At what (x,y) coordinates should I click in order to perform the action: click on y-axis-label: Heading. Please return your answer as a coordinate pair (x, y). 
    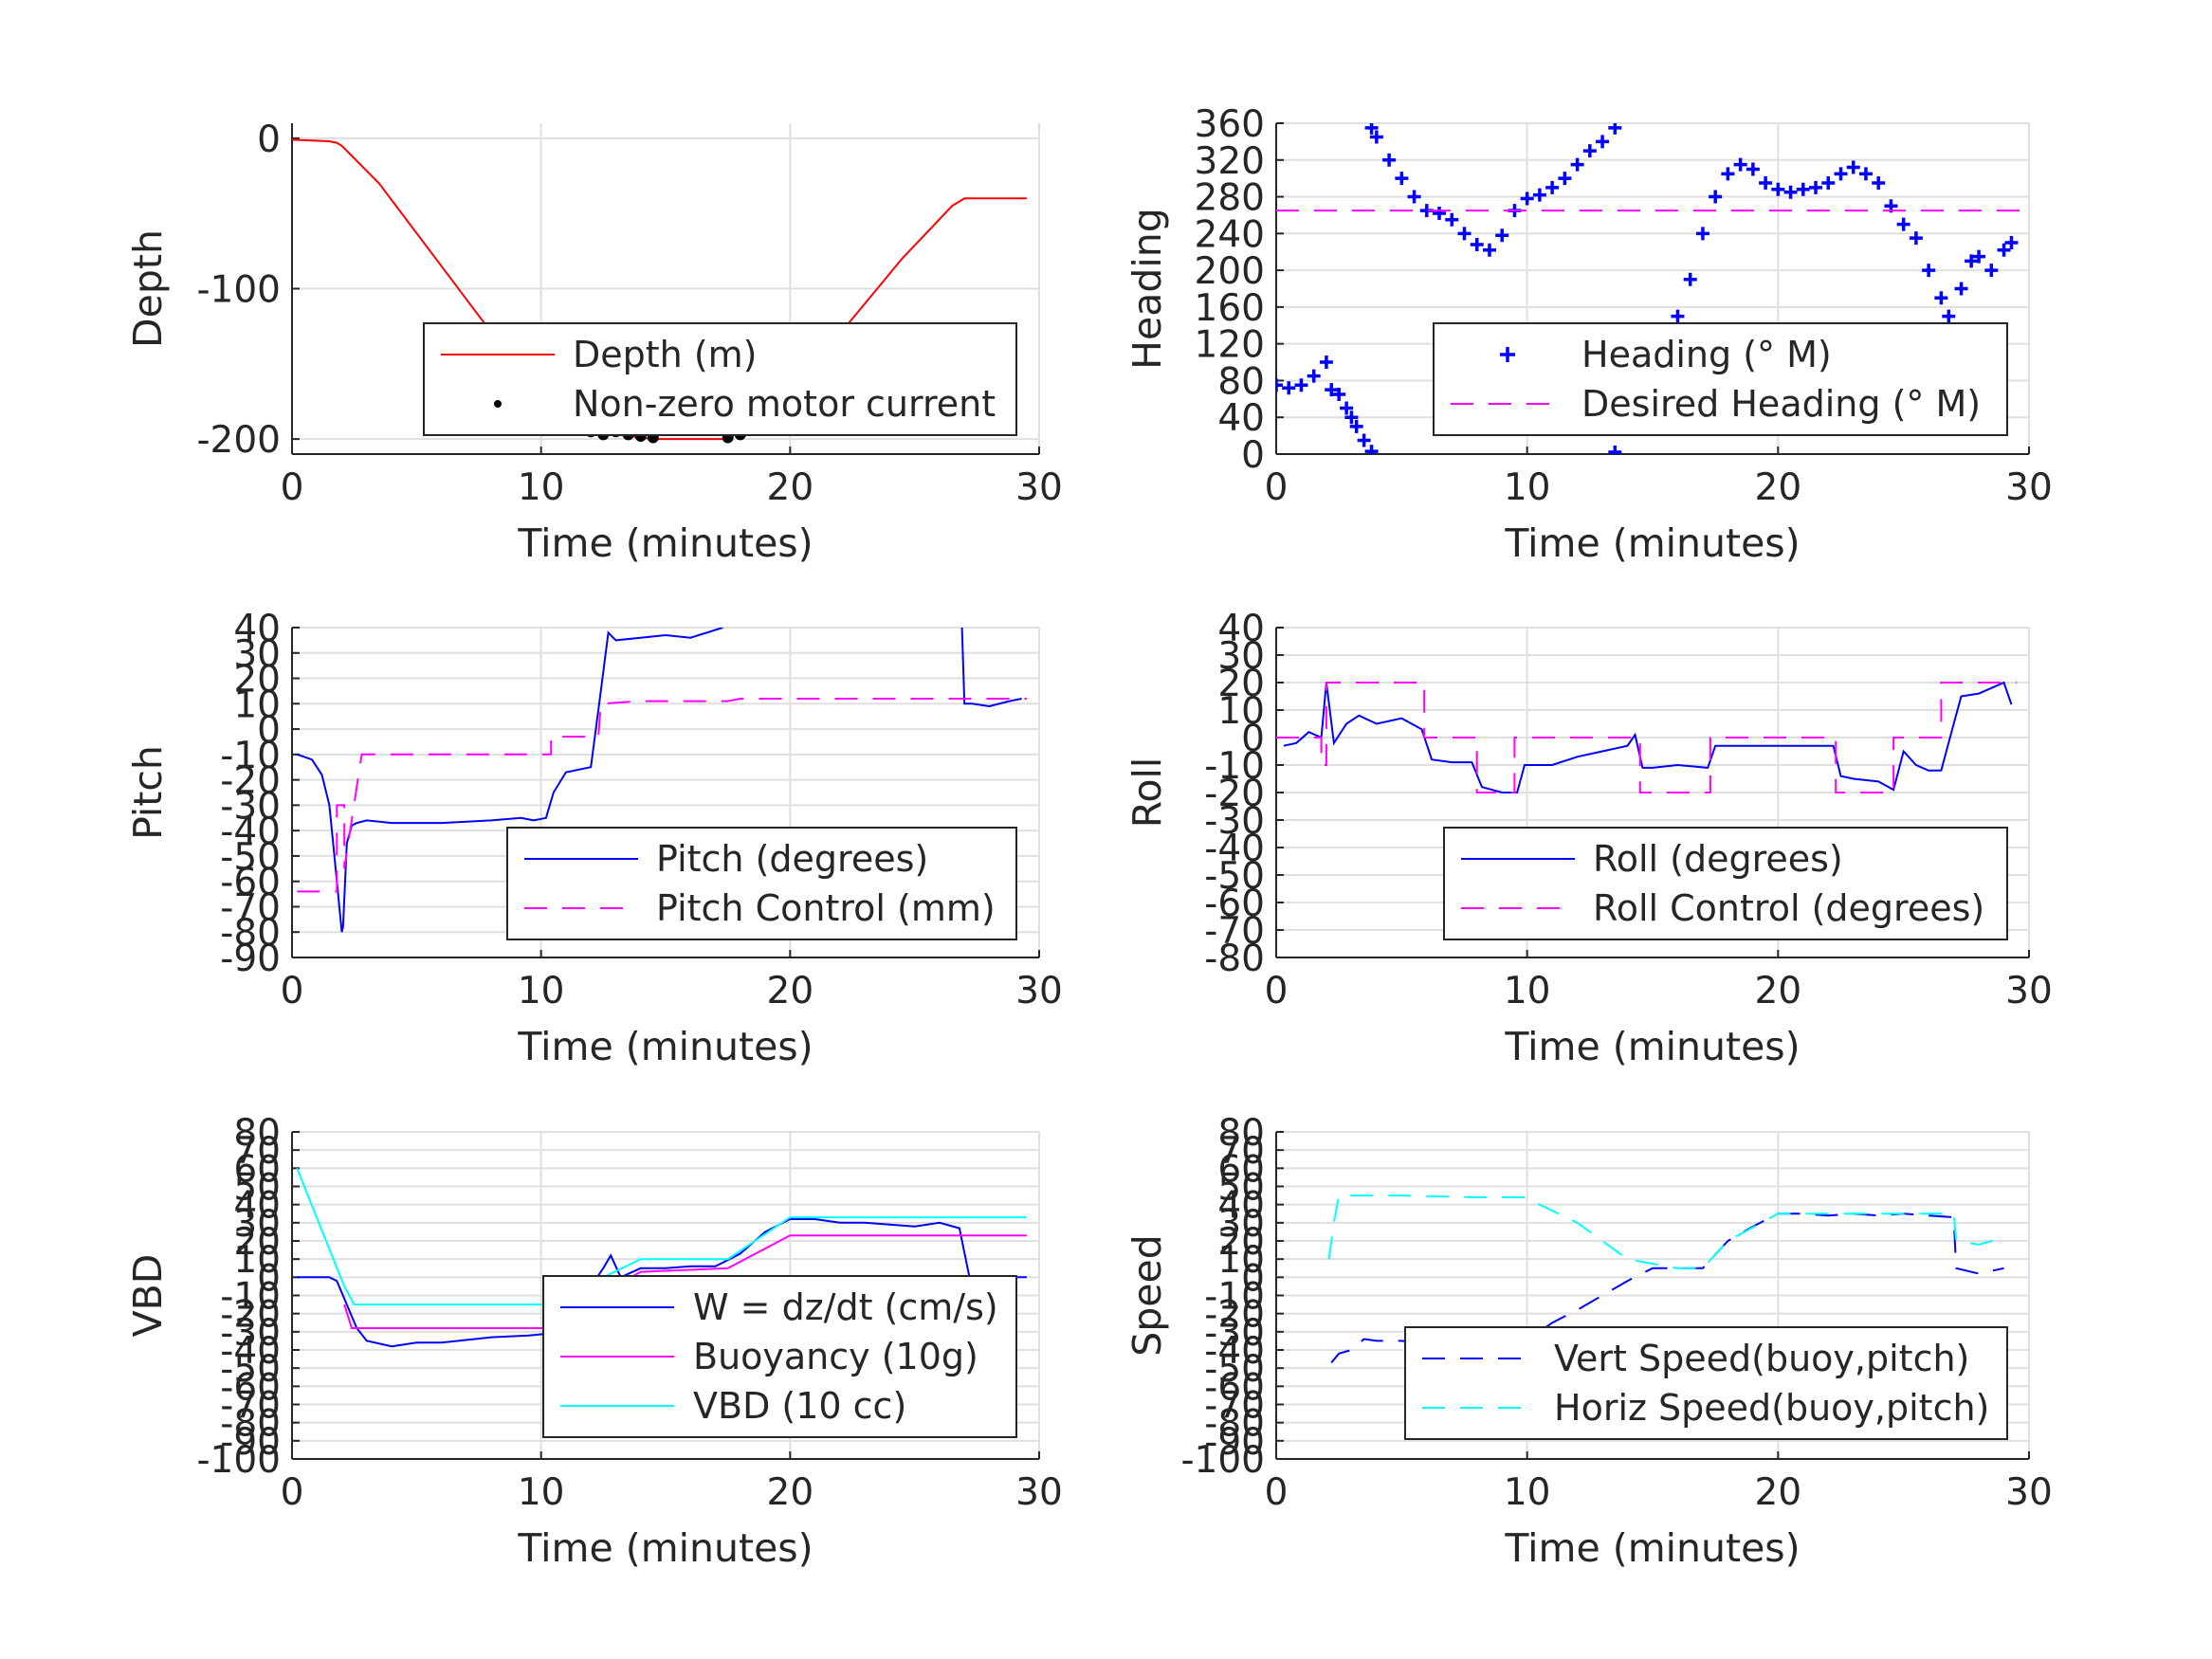
    Looking at the image, I should click on (1147, 289).